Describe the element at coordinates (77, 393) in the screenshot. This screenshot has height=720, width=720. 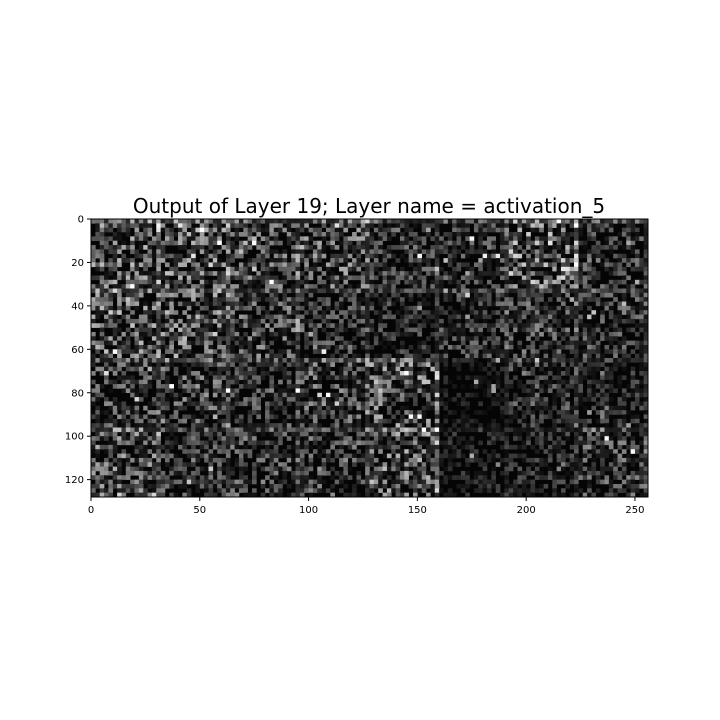
I see `y-tick-label: 80` at that location.